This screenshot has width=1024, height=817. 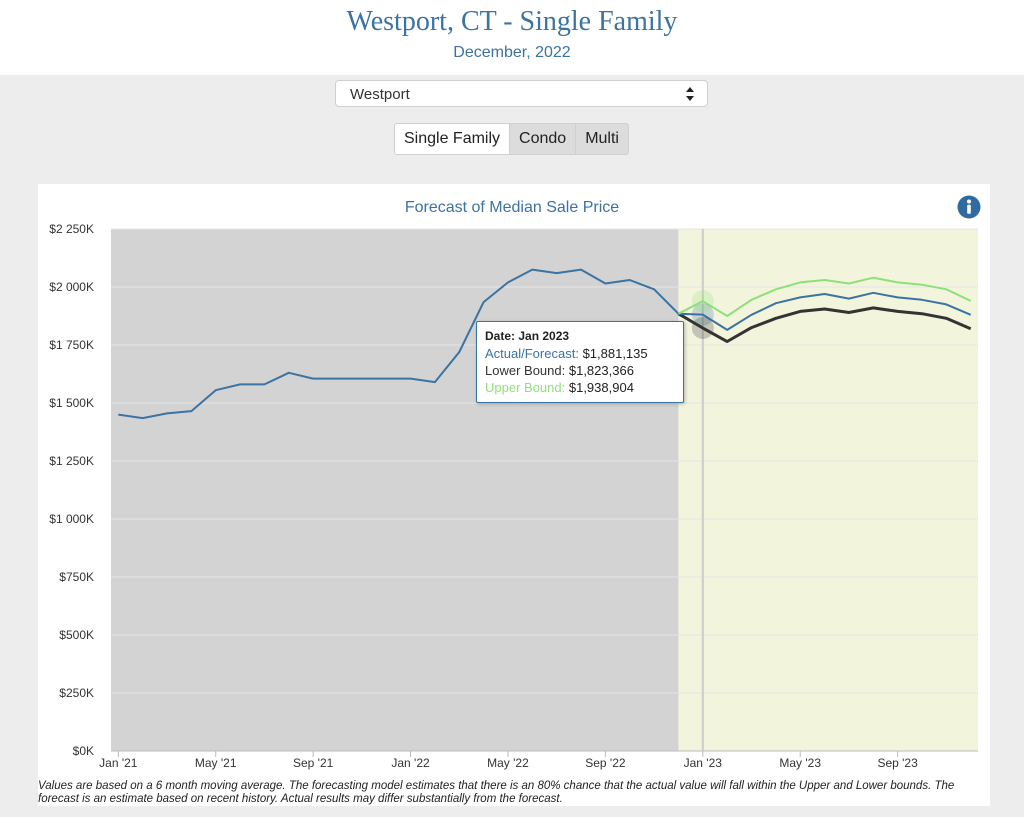 What do you see at coordinates (512, 21) in the screenshot?
I see `page-title: Westport, CT - Single Family` at bounding box center [512, 21].